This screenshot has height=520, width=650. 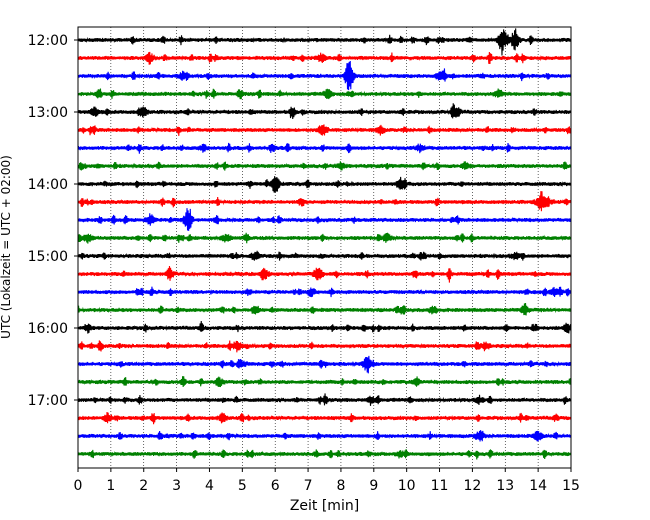 What do you see at coordinates (373, 486) in the screenshot?
I see `x-tick-label: 9` at bounding box center [373, 486].